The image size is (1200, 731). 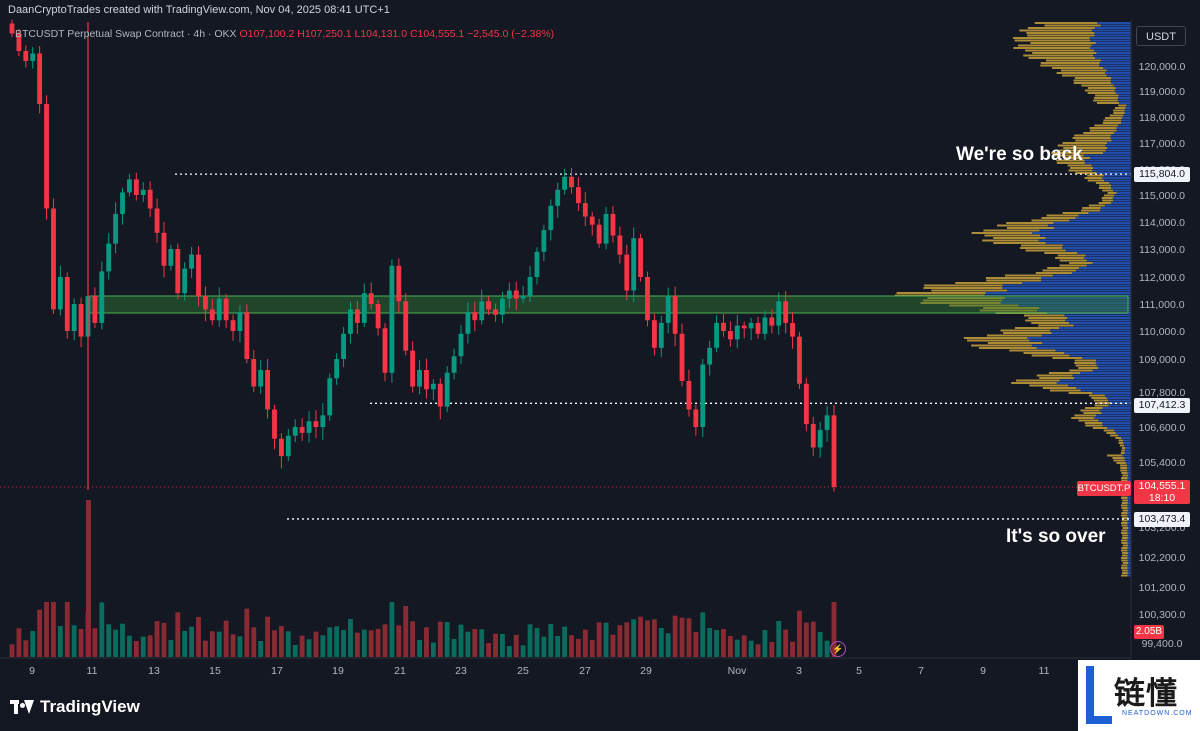 I want to click on watermark: 链懂 NEATDOWN.COM, so click(x=1139, y=695).